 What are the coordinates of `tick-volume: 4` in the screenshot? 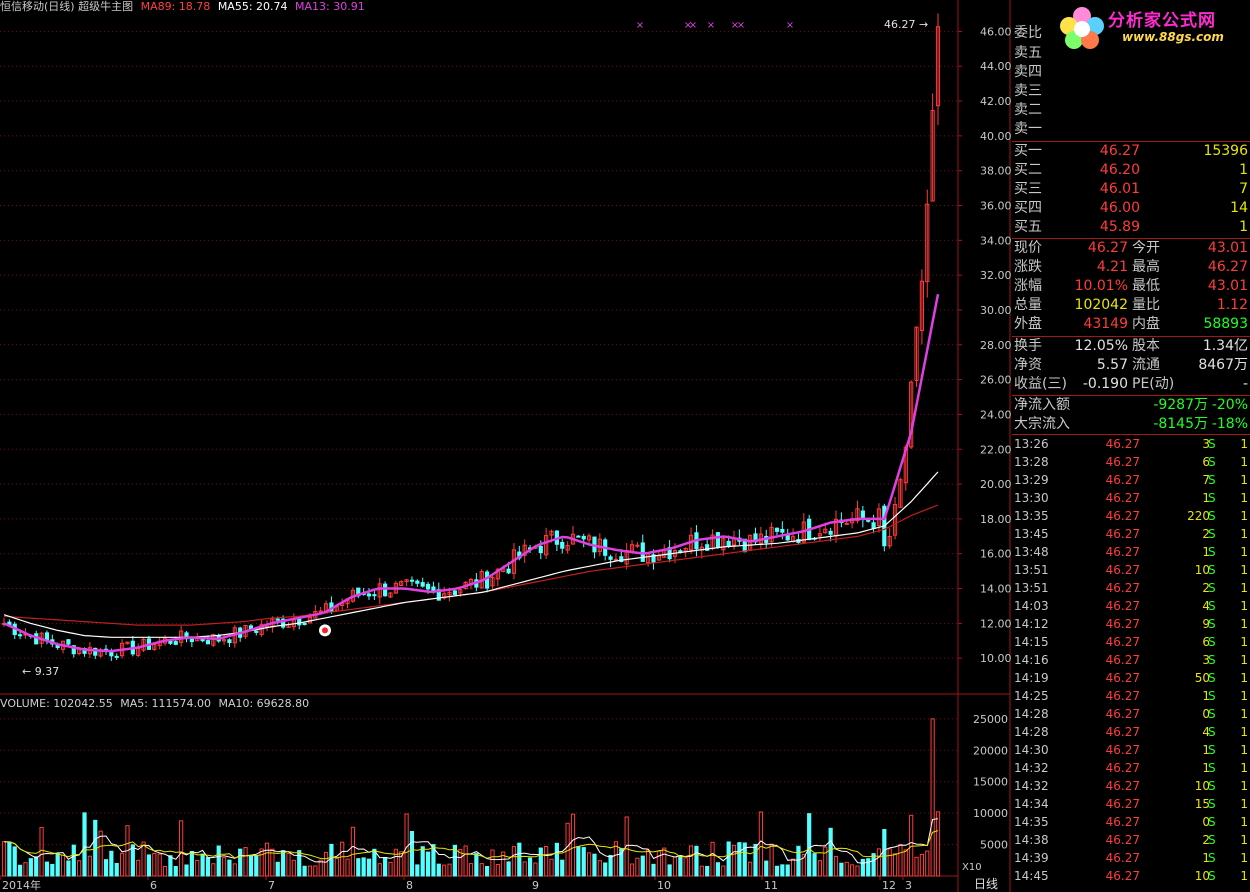 It's located at (1206, 732).